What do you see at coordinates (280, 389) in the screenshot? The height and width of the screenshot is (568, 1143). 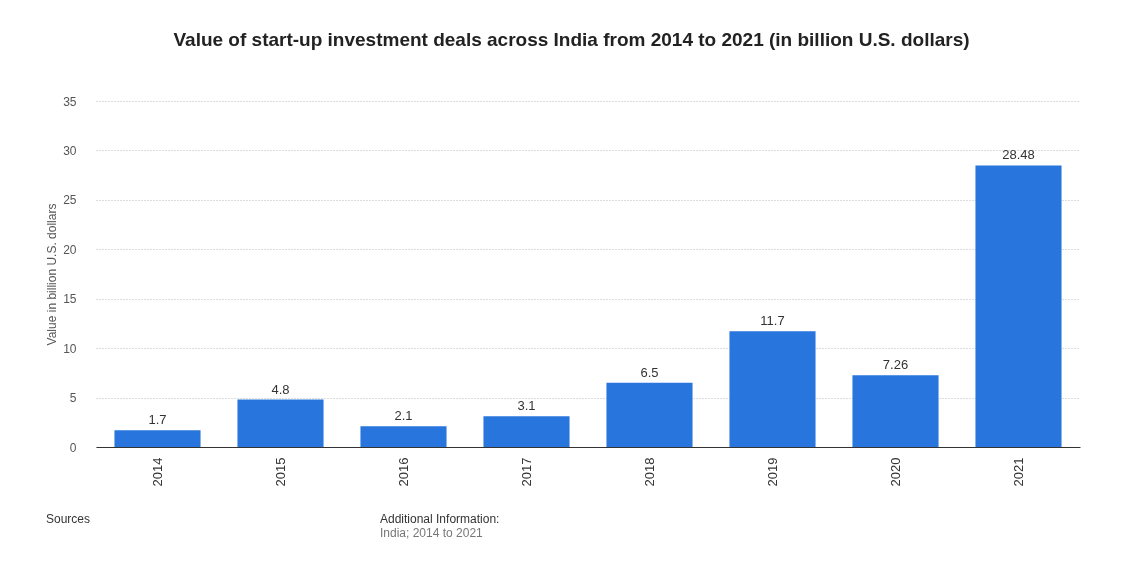 I see `data-label: 4.8` at bounding box center [280, 389].